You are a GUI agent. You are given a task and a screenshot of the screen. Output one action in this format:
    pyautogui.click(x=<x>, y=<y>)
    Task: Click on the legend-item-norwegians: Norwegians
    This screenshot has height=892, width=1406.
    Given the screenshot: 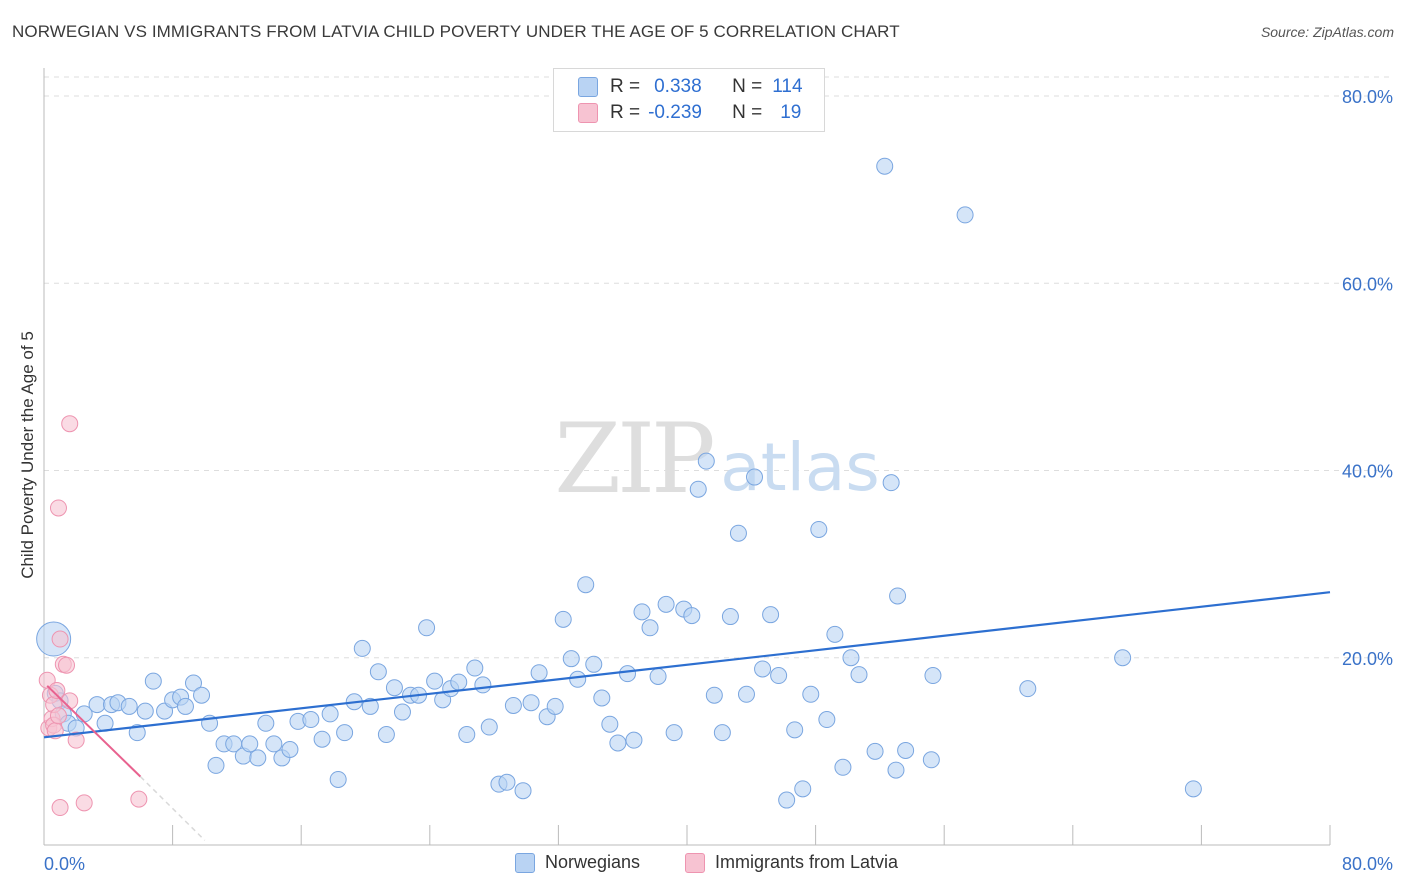 What is the action you would take?
    pyautogui.click(x=577, y=862)
    